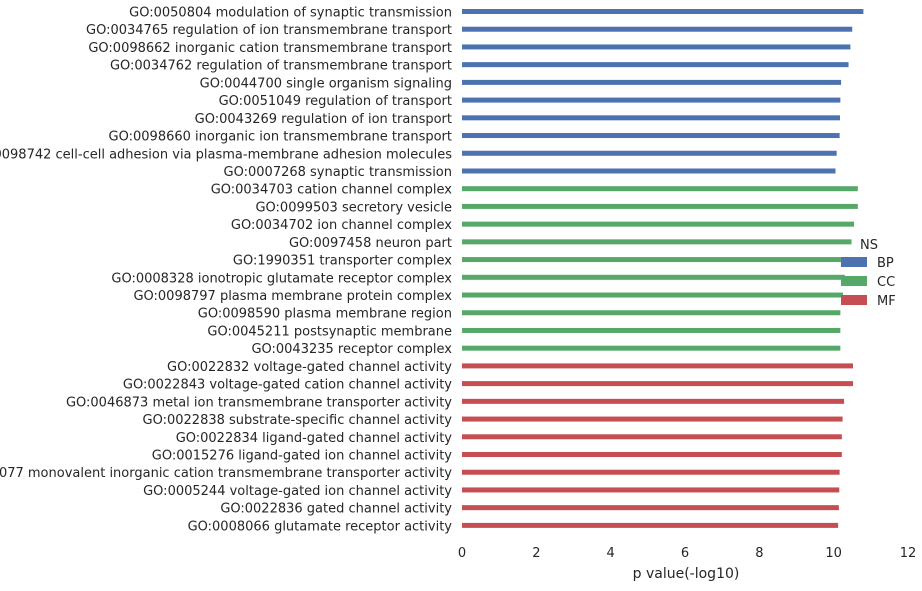 The height and width of the screenshot is (591, 922). I want to click on category-label-19: GO:0045211 postsynaptic membrane, so click(329, 331).